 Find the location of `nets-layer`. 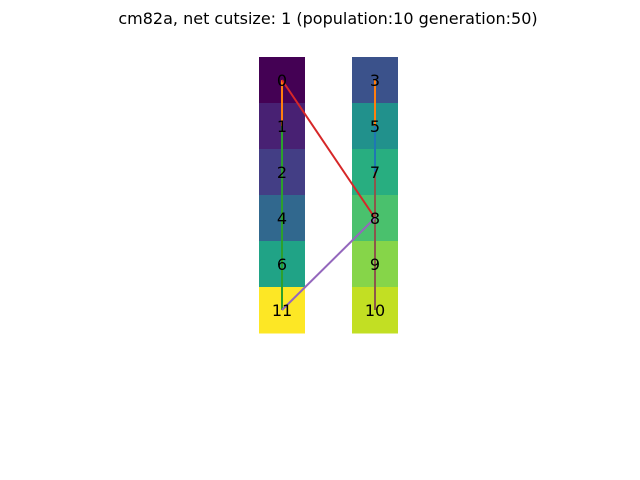

nets-layer is located at coordinates (328, 195).